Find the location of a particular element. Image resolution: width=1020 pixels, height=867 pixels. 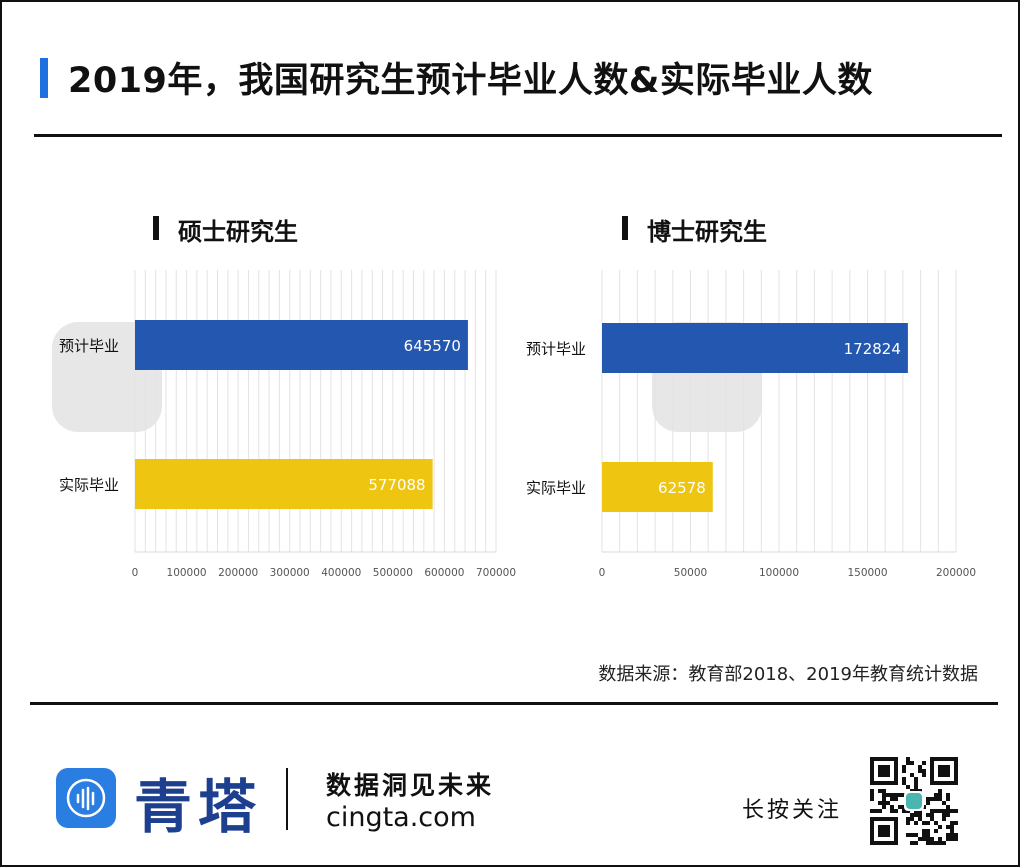

chart2-title-bar is located at coordinates (625, 228).